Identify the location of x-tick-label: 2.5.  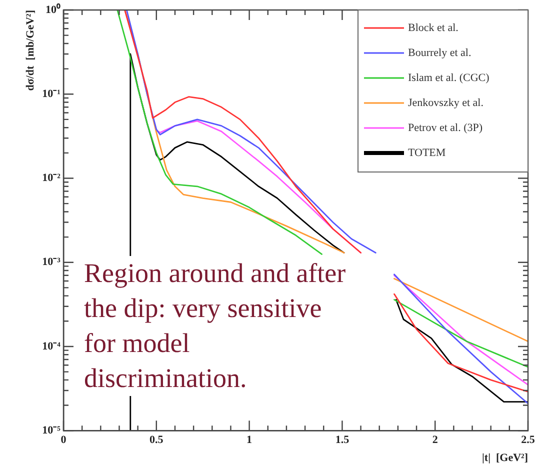
(528, 440).